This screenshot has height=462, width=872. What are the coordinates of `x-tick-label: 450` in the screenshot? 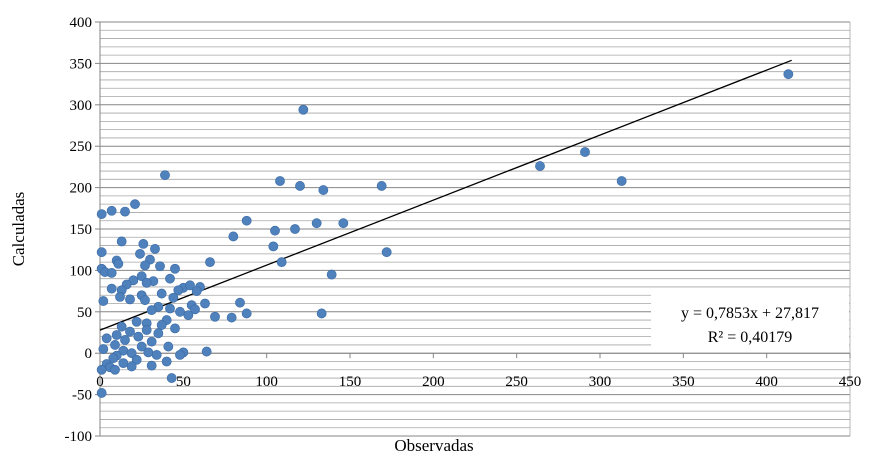 It's located at (850, 382).